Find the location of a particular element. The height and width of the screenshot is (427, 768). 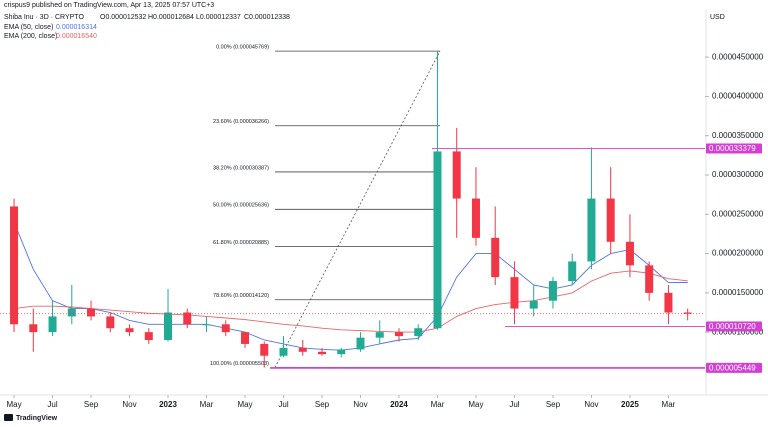

ohlc-readout: L0.000012337 is located at coordinates (218, 17).